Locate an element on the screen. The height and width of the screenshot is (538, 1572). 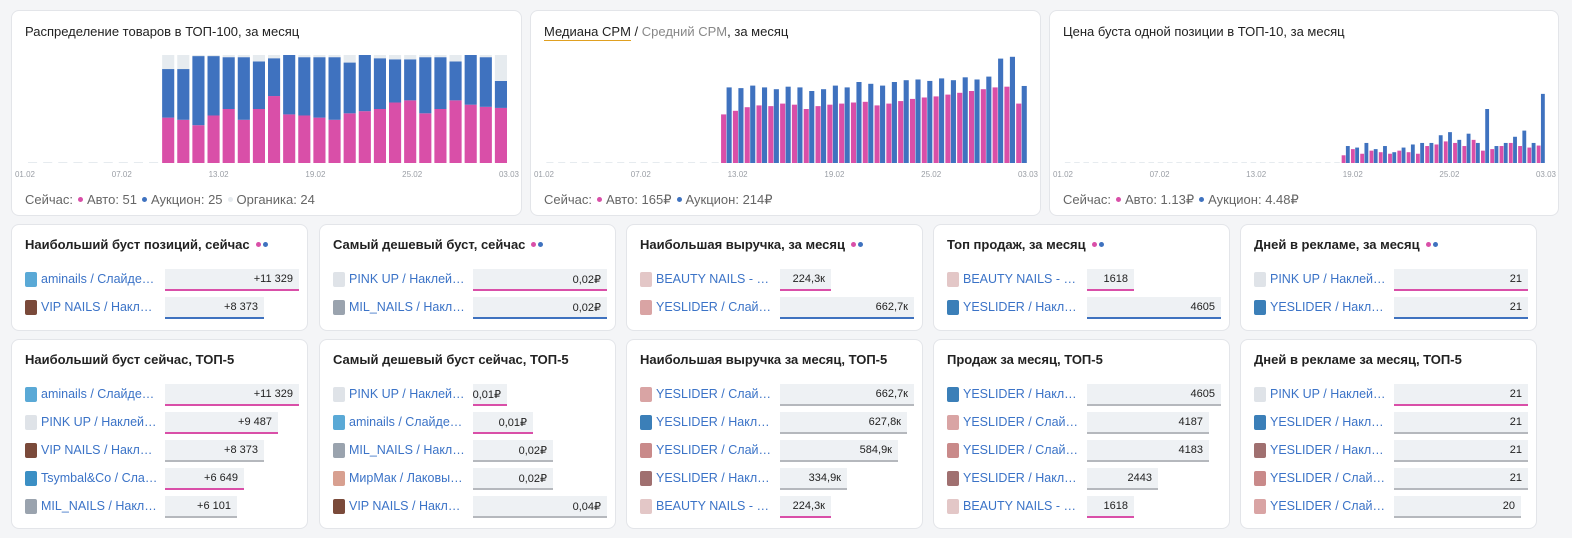
value-bar: 0,01₽ is located at coordinates (503, 423).